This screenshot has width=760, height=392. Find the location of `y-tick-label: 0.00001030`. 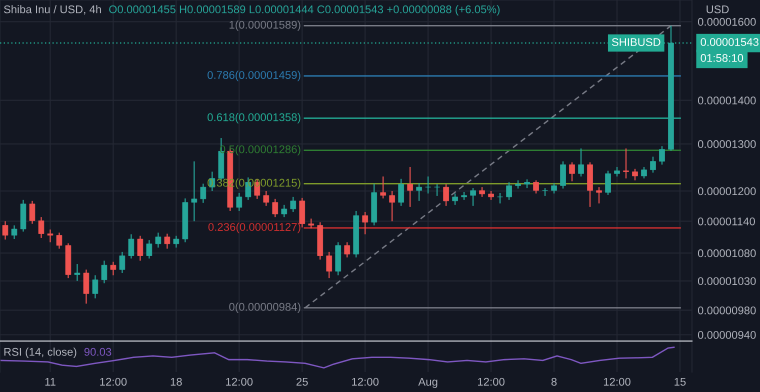

y-tick-label: 0.00001030 is located at coordinates (727, 281).